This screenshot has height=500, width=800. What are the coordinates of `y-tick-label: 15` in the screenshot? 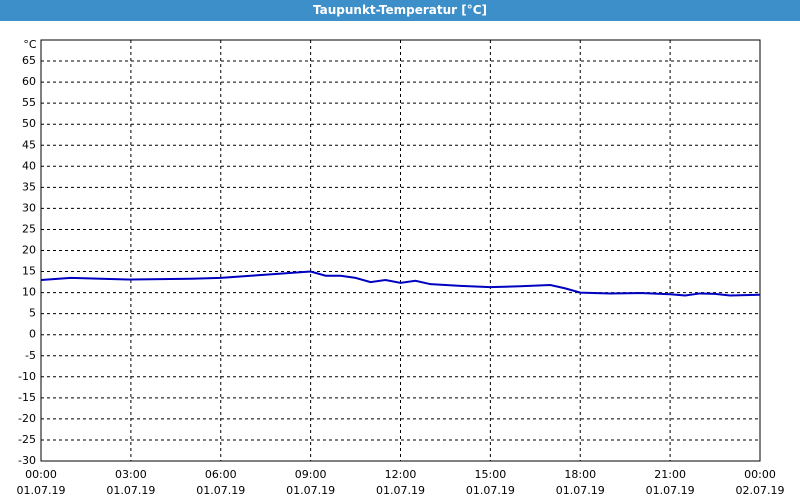 It's located at (29, 271).